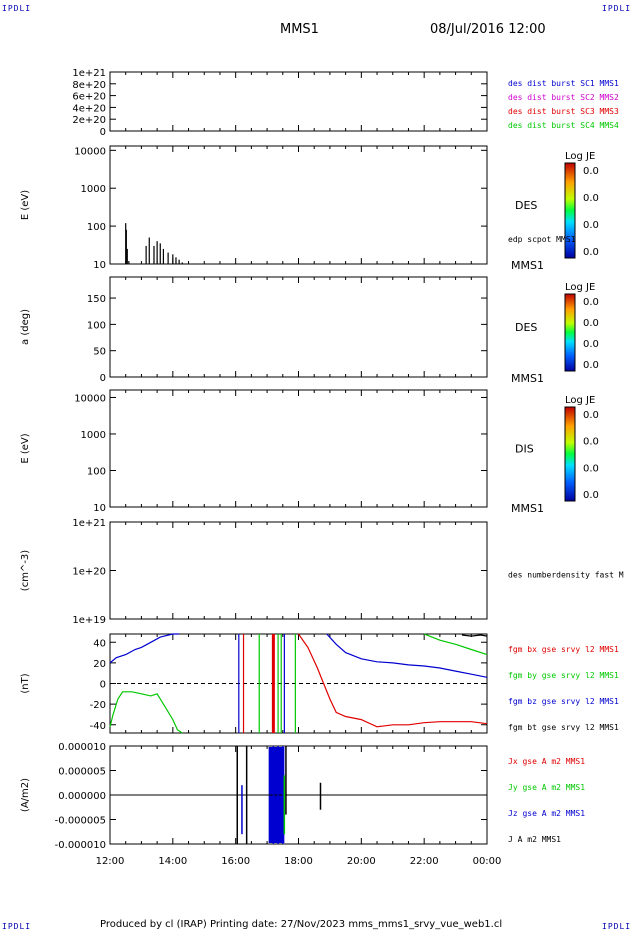 The height and width of the screenshot is (934, 630). I want to click on y-axis-label: a (deg), so click(25, 327).